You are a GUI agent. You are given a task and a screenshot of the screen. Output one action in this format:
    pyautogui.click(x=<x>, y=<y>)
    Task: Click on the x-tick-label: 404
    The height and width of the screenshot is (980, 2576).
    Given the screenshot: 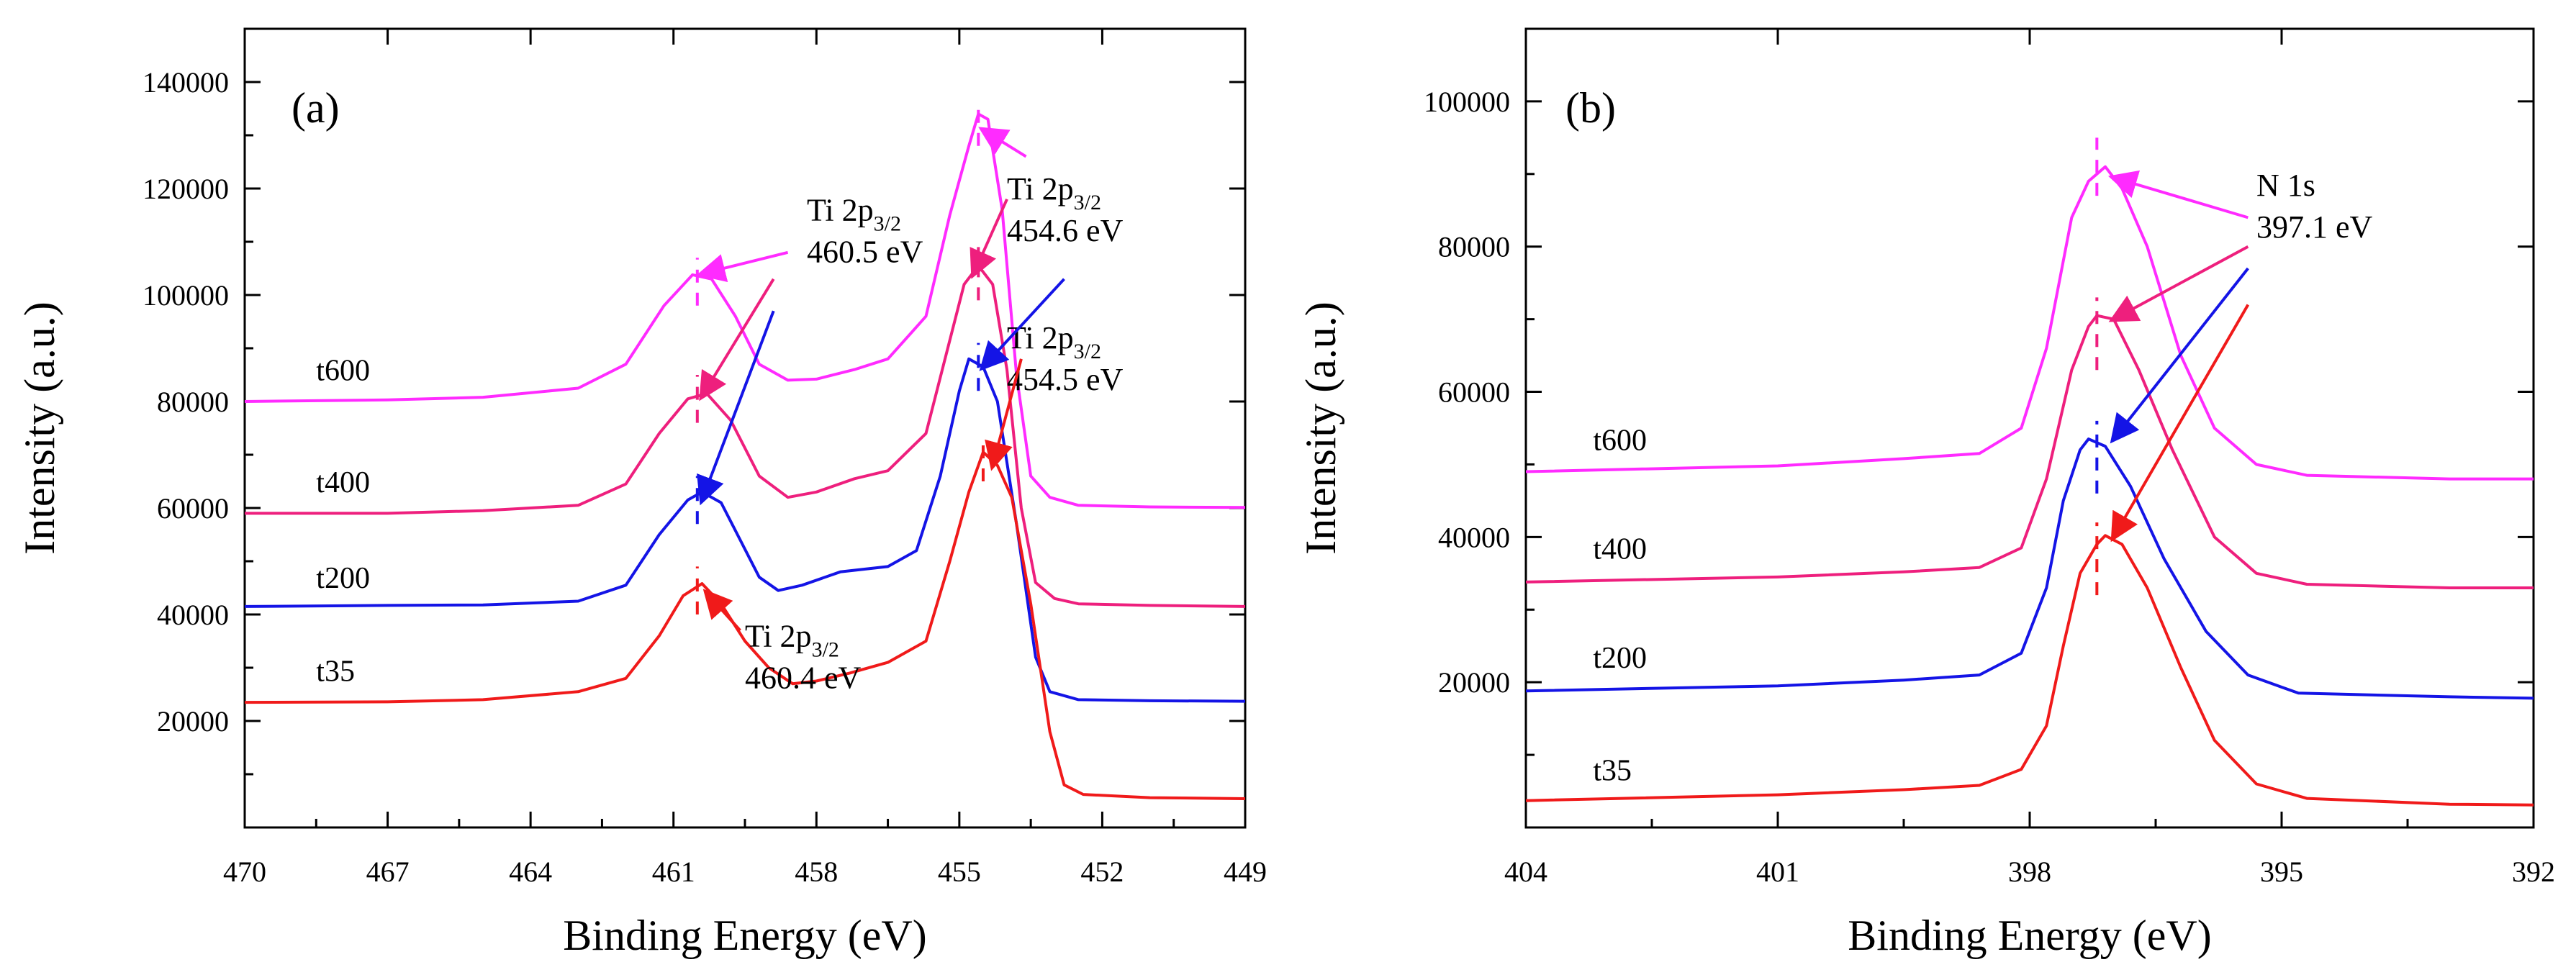 What is the action you would take?
    pyautogui.click(x=1526, y=872)
    